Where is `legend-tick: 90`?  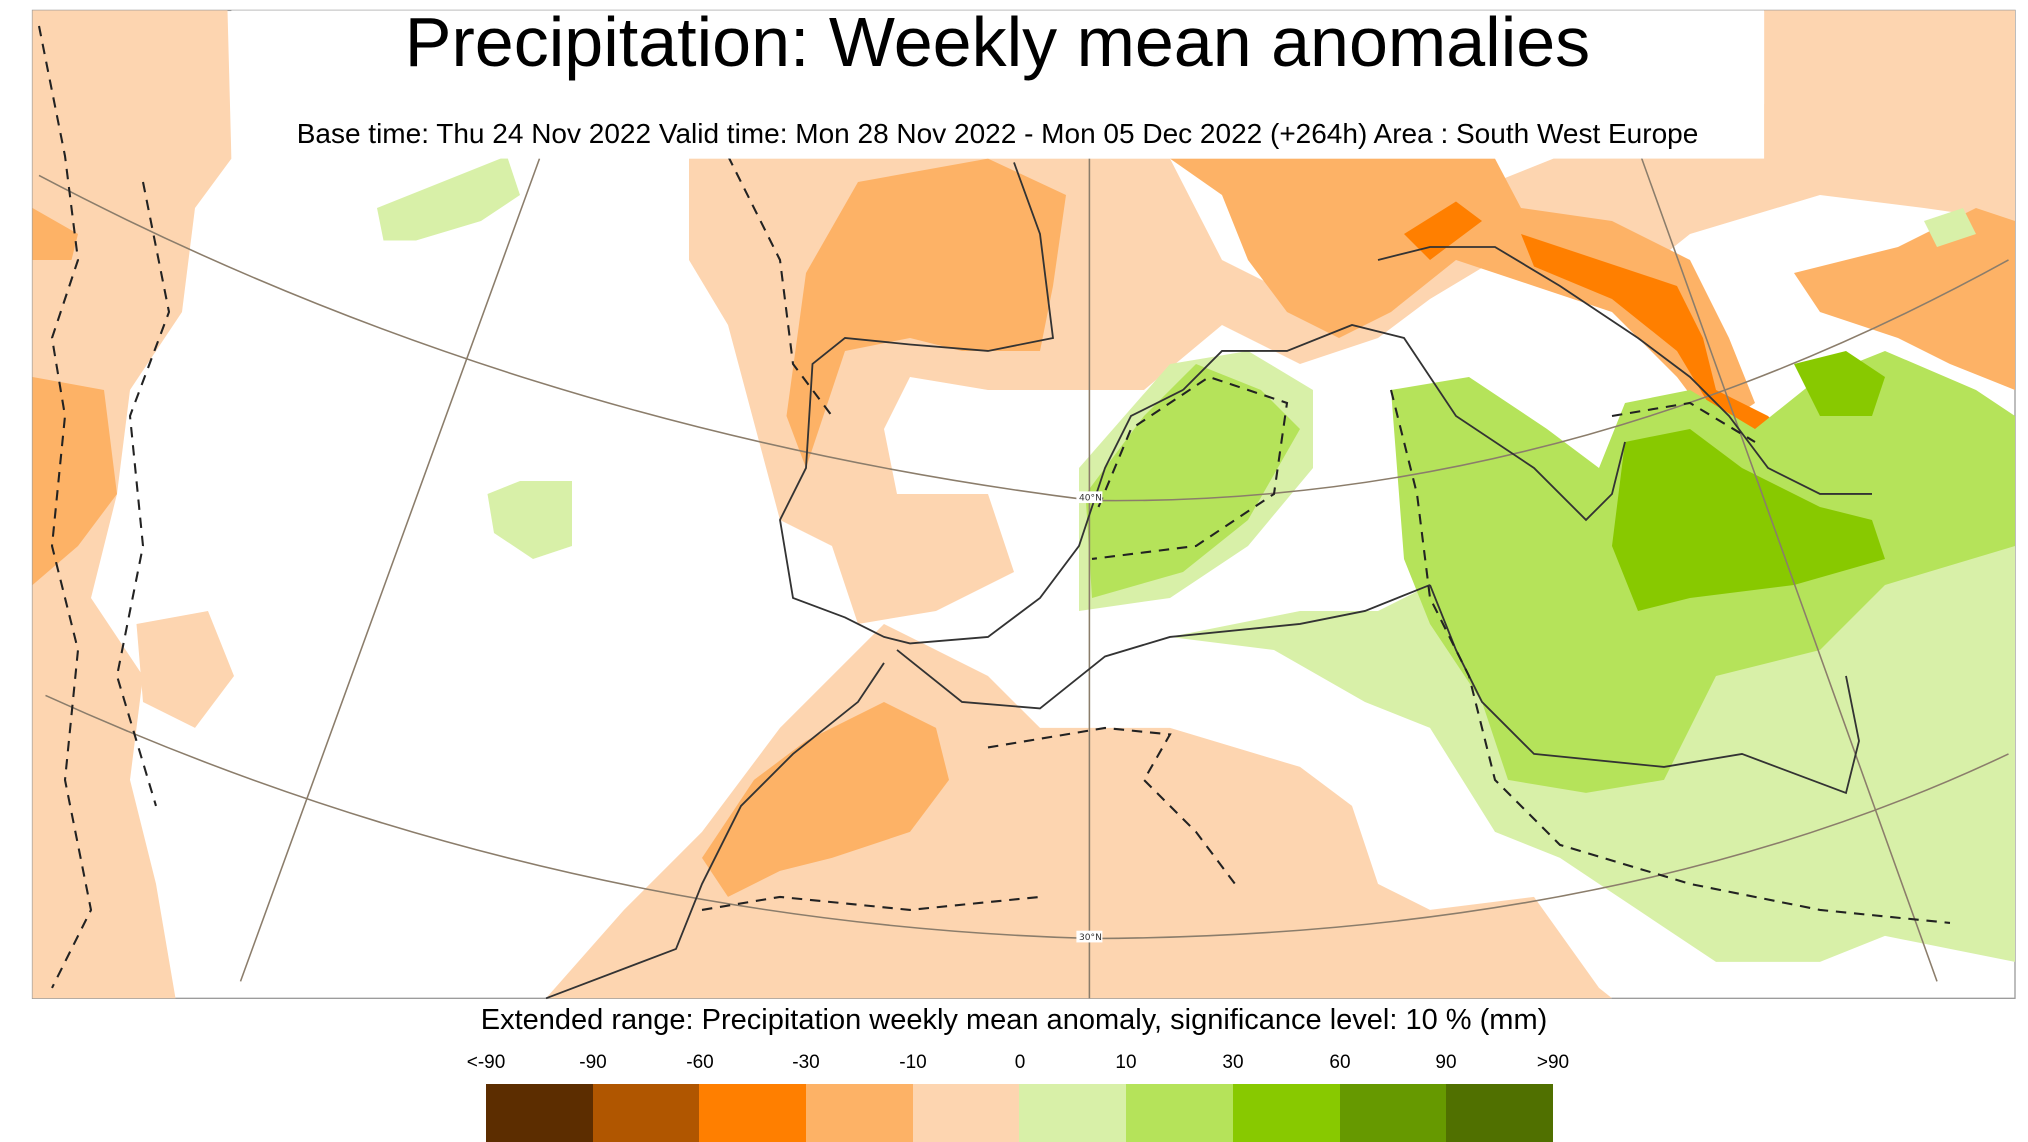 legend-tick: 90 is located at coordinates (1446, 1062).